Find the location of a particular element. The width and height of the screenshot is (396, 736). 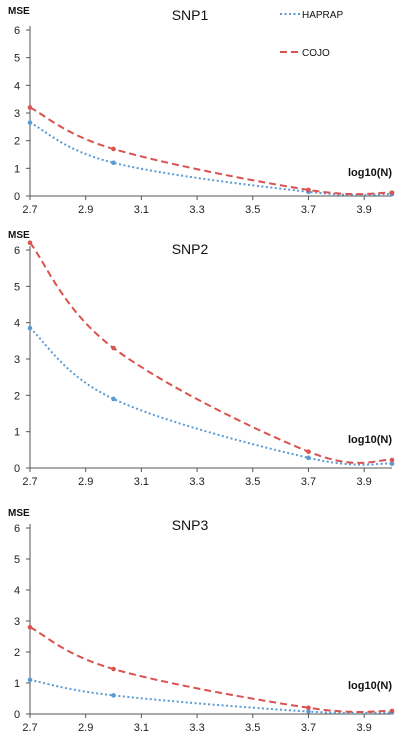

chart-title: SNP1 is located at coordinates (190, 15).